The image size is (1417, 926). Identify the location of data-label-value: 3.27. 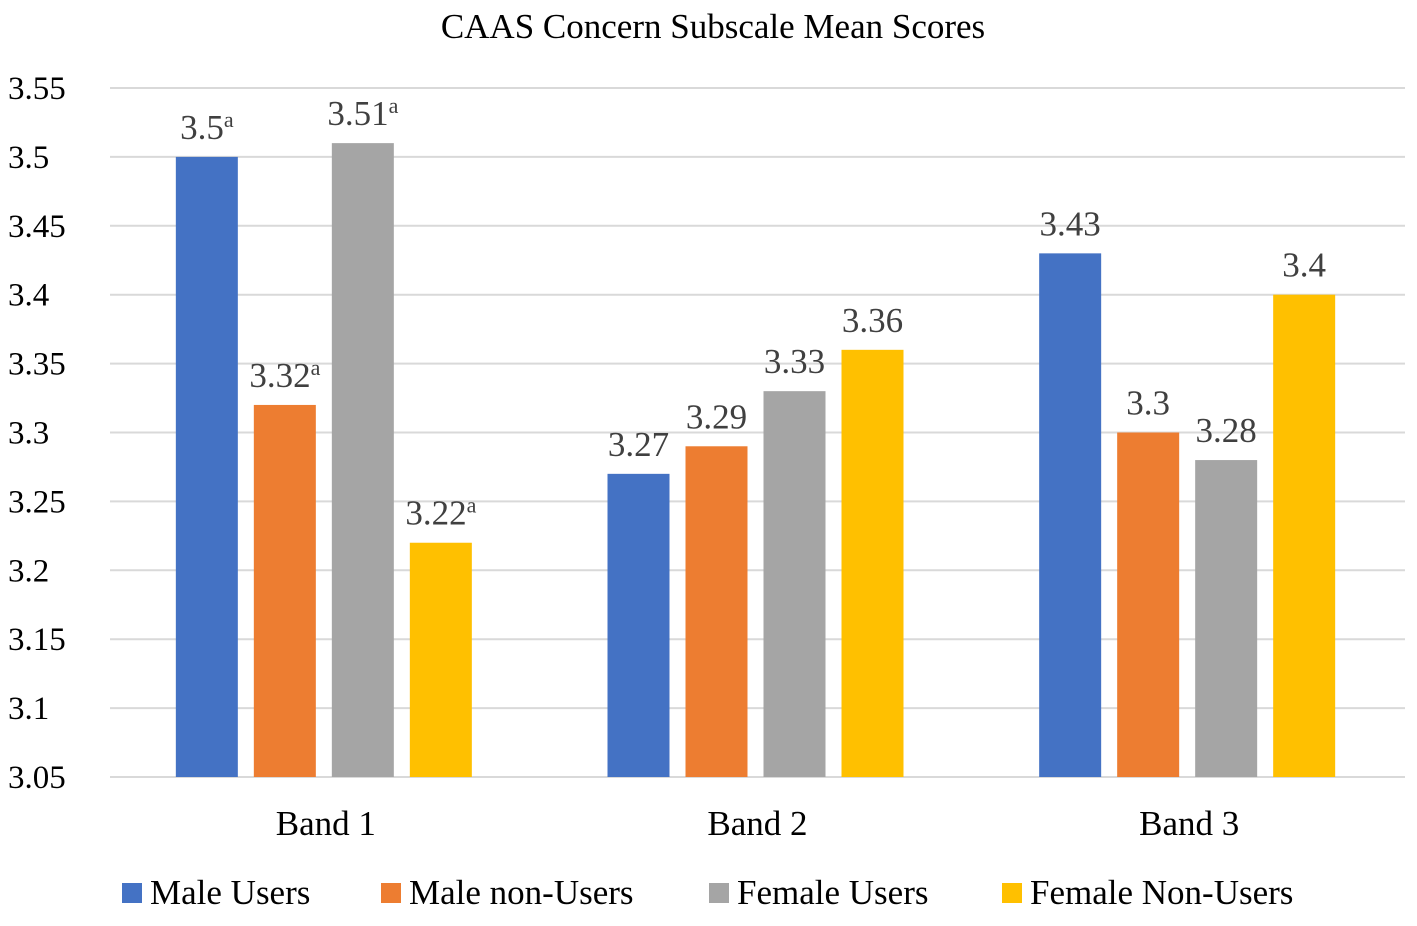
(638, 444).